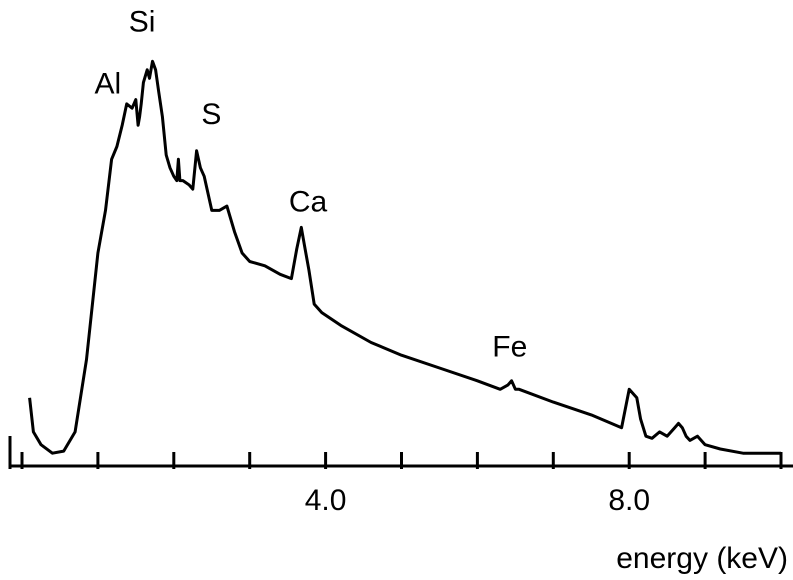 The height and width of the screenshot is (580, 793). What do you see at coordinates (702, 558) in the screenshot?
I see `x-axis-title: energy (keV)` at bounding box center [702, 558].